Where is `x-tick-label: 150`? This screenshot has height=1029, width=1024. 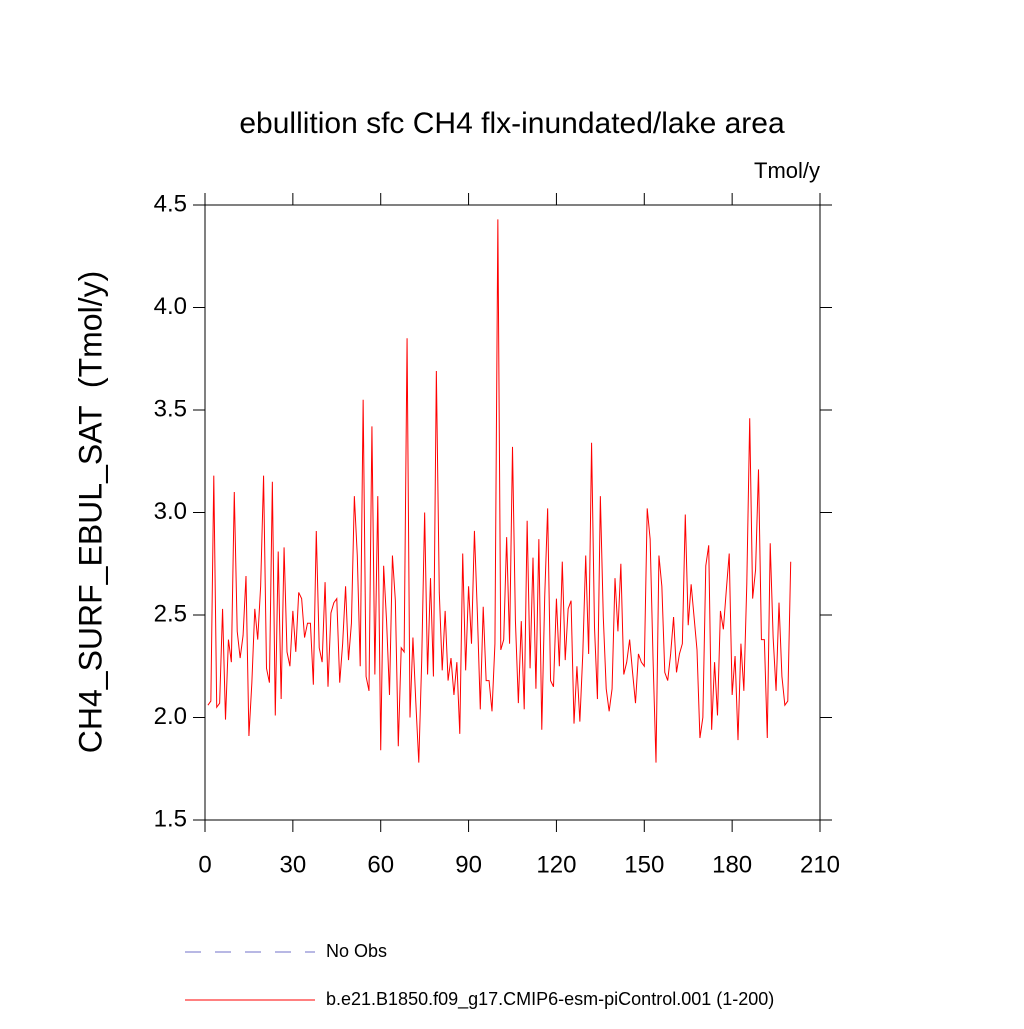
x-tick-label: 150 is located at coordinates (644, 864).